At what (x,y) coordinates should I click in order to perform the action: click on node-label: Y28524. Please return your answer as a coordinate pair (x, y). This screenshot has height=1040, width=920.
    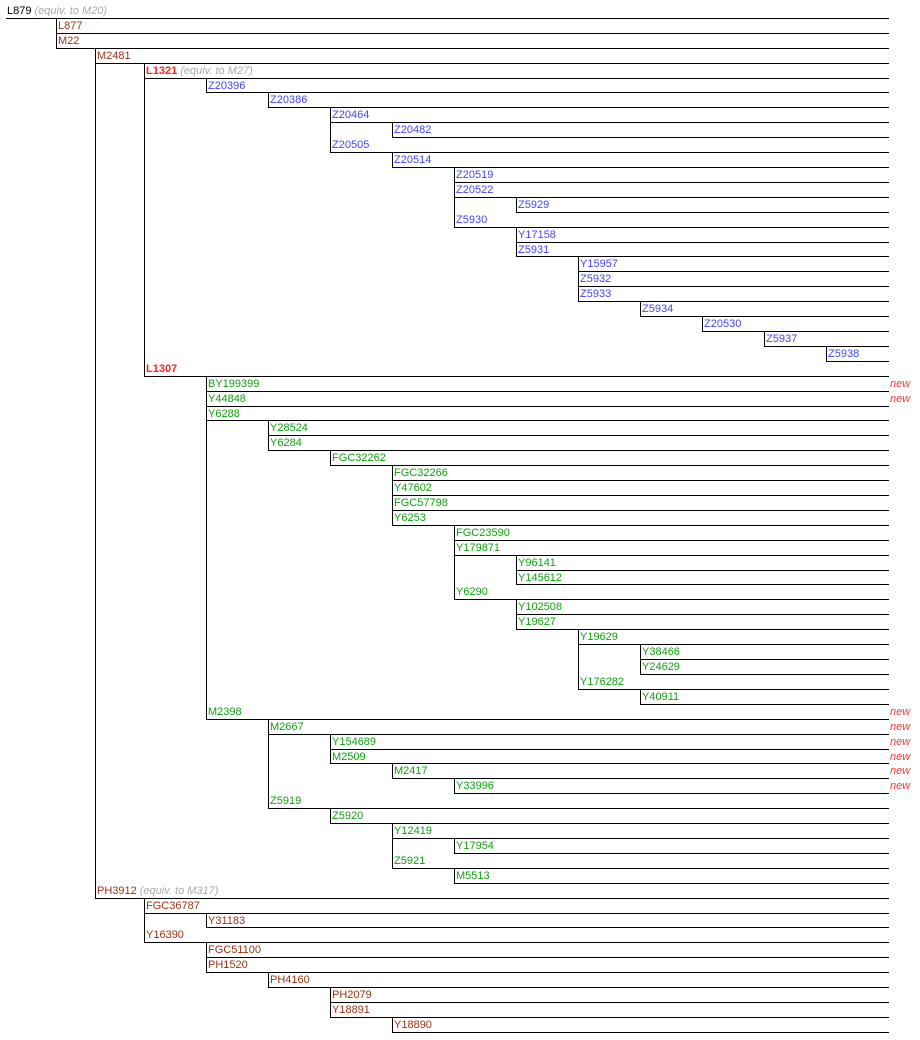
    Looking at the image, I should click on (289, 428).